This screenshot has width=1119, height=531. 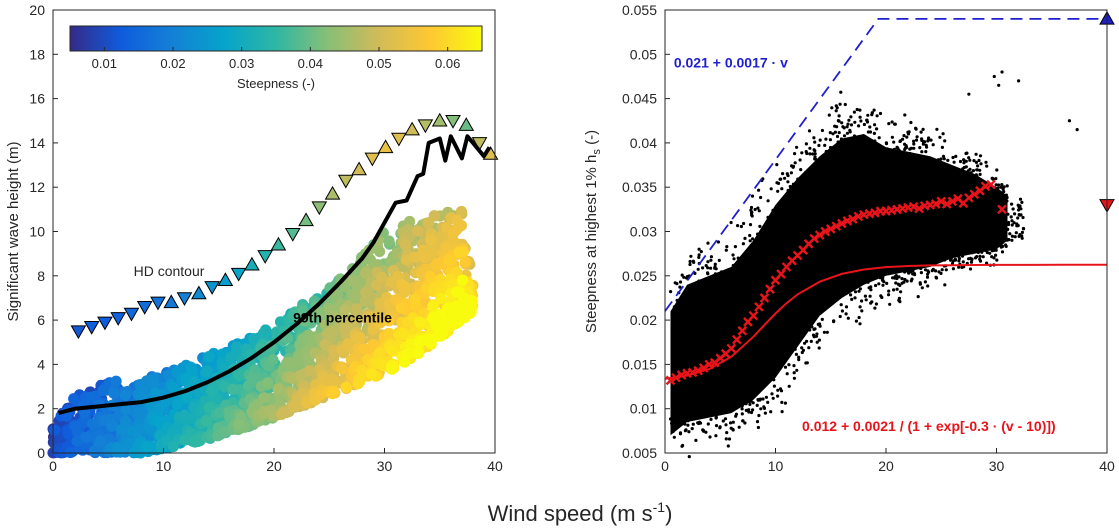 I want to click on x-tick-label: 40, so click(x=495, y=466).